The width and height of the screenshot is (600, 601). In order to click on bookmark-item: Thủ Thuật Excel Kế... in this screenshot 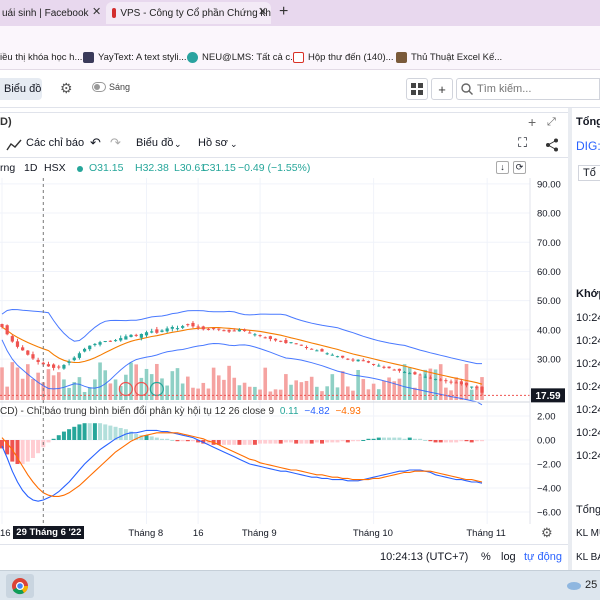, I will do `click(449, 57)`.